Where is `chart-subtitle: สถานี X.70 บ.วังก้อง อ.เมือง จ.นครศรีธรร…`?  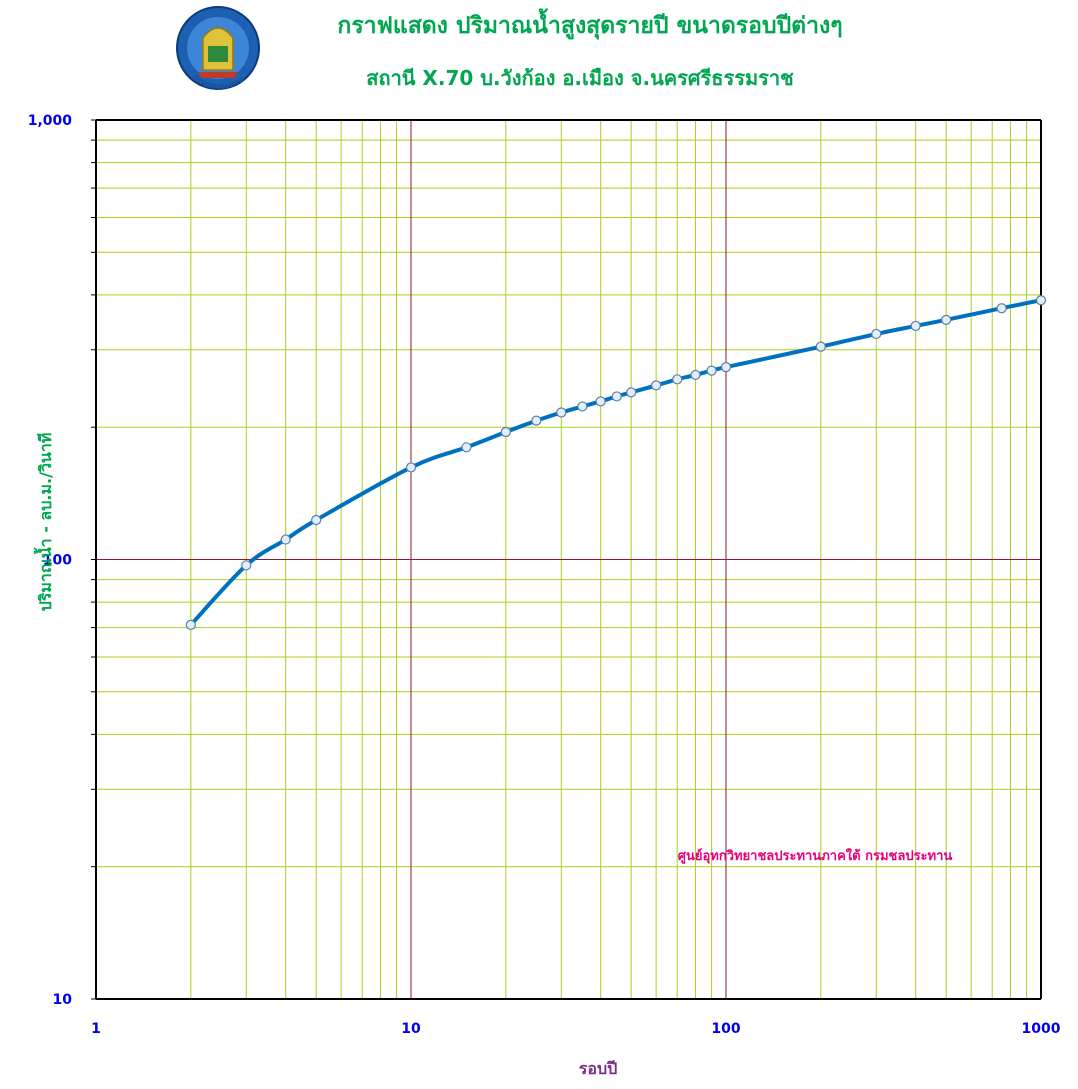 chart-subtitle: สถานี X.70 บ.วังก้อง อ.เมือง จ.นครศรีธรร… is located at coordinates (580, 78).